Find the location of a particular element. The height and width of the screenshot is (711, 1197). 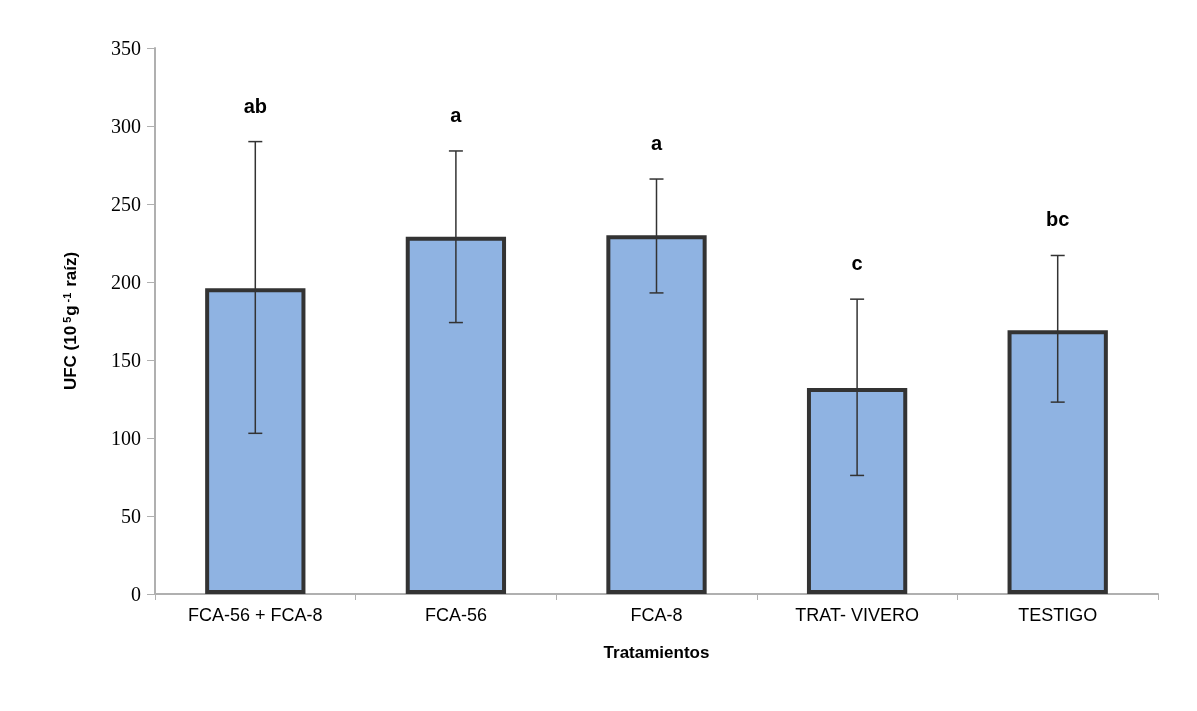

annotation: bc is located at coordinates (1058, 219).